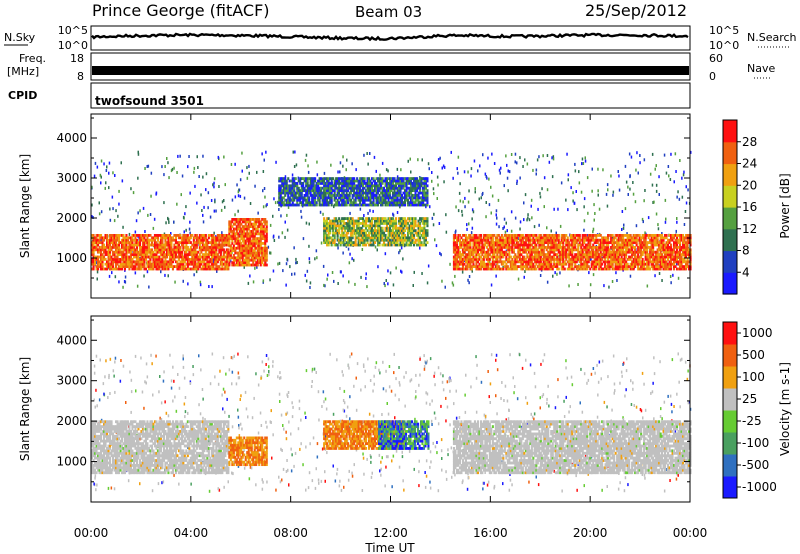 The height and width of the screenshot is (554, 800). Describe the element at coordinates (181, 10) in the screenshot. I see `station-title: Prince George (fitACF)` at that location.